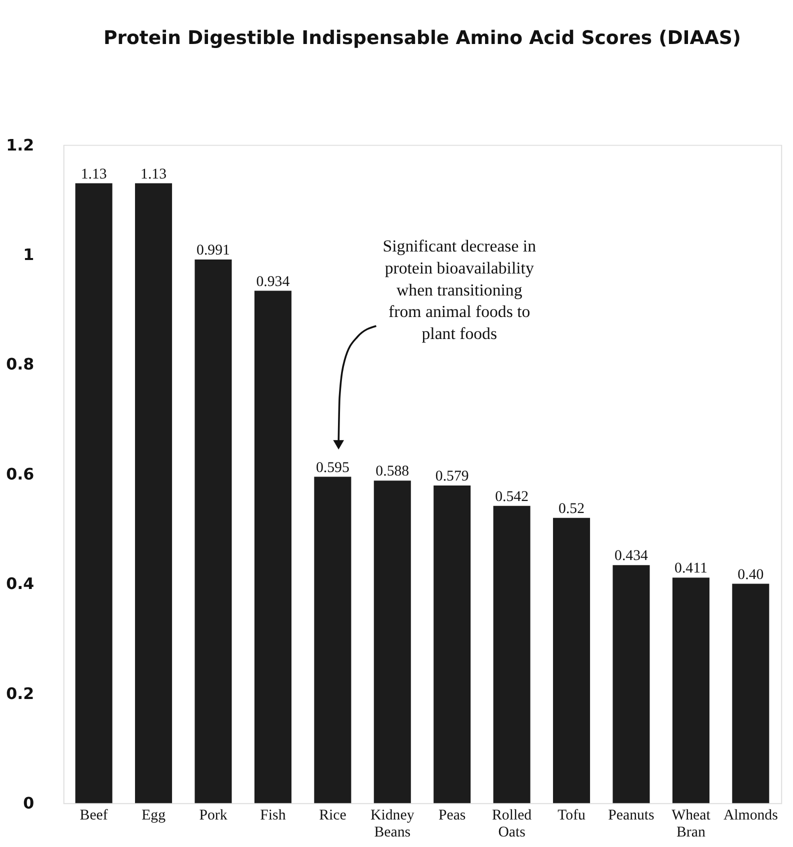 Image resolution: width=793 pixels, height=847 pixels. I want to click on data-label: 0.434, so click(631, 556).